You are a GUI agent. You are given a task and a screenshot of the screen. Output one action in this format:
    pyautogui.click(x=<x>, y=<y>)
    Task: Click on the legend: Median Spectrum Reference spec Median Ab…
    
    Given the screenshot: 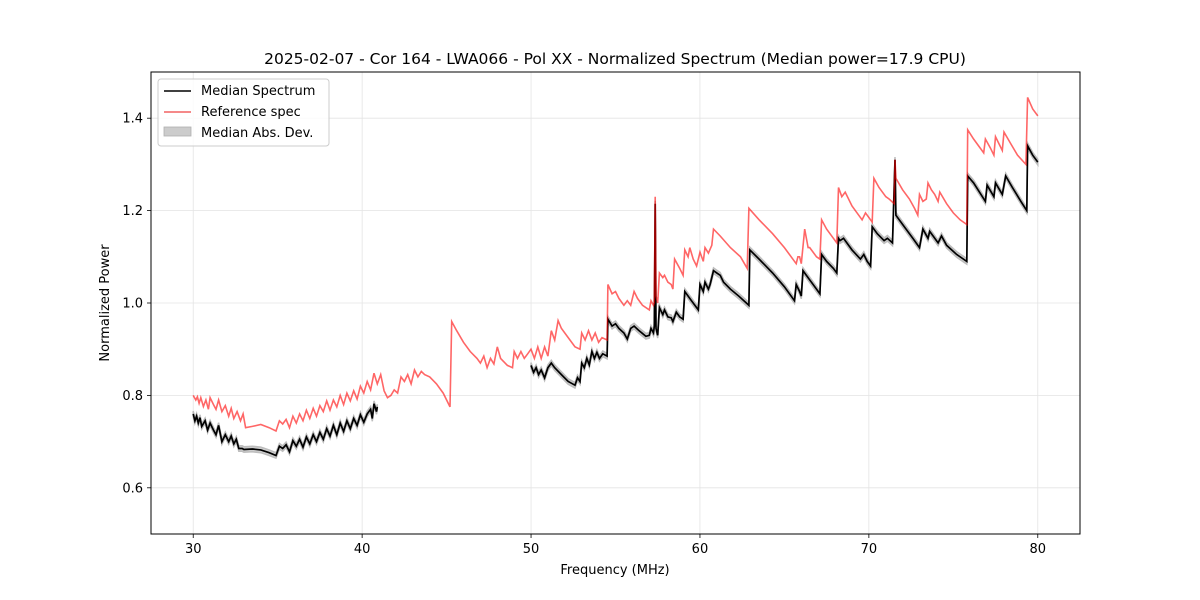 What is the action you would take?
    pyautogui.click(x=243, y=112)
    